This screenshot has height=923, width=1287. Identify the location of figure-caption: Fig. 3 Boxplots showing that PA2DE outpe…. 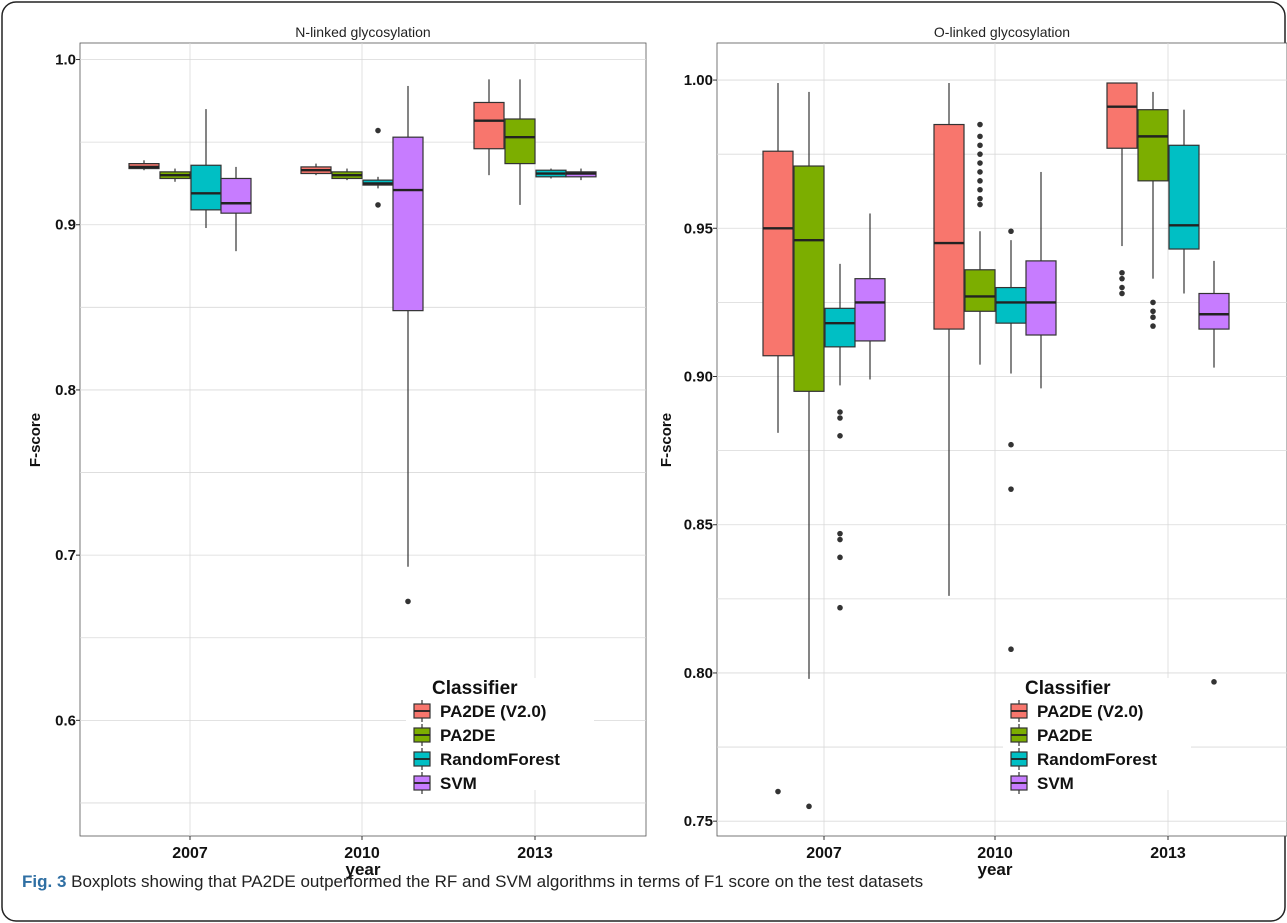
(472, 882).